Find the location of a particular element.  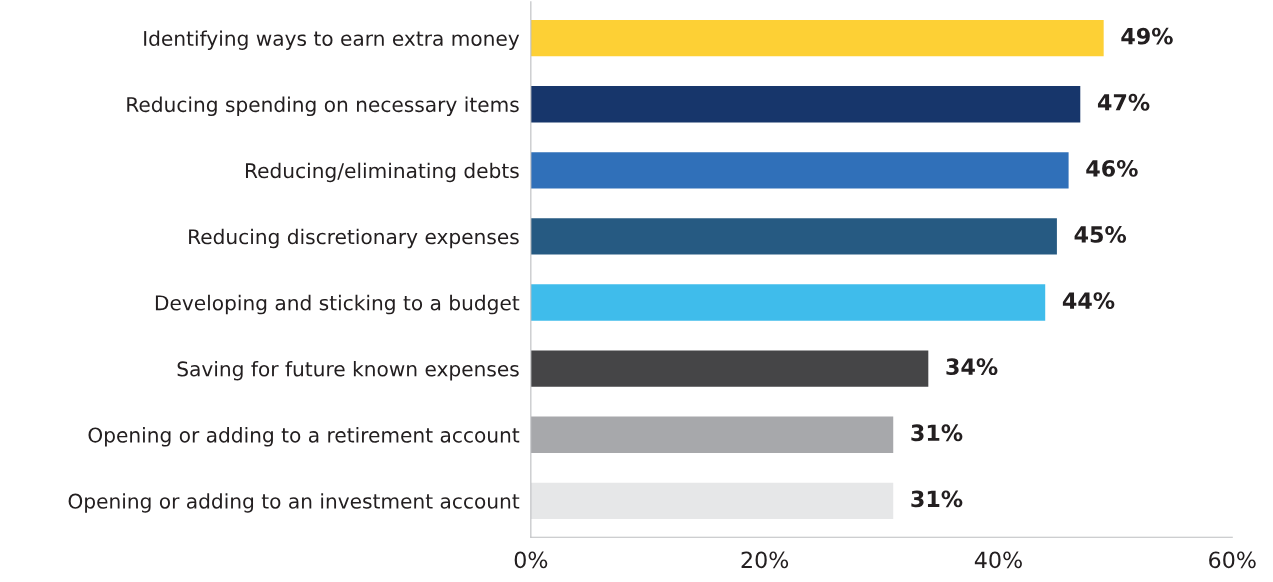

y-tick-label: Developing and sticking to a budget is located at coordinates (337, 304).